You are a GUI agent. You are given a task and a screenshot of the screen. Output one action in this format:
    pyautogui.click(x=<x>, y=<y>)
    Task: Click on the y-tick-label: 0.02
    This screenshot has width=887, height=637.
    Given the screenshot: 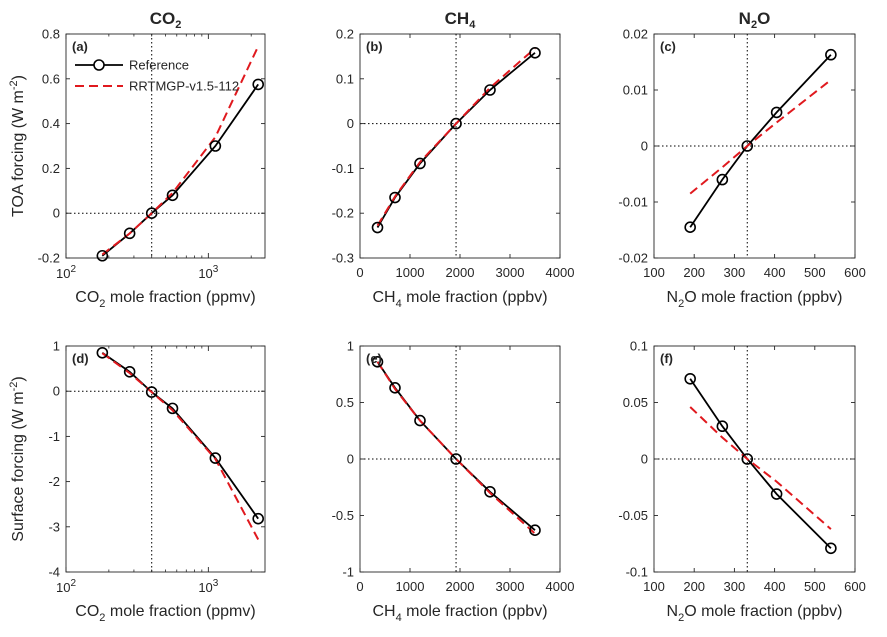 What is the action you would take?
    pyautogui.click(x=635, y=34)
    